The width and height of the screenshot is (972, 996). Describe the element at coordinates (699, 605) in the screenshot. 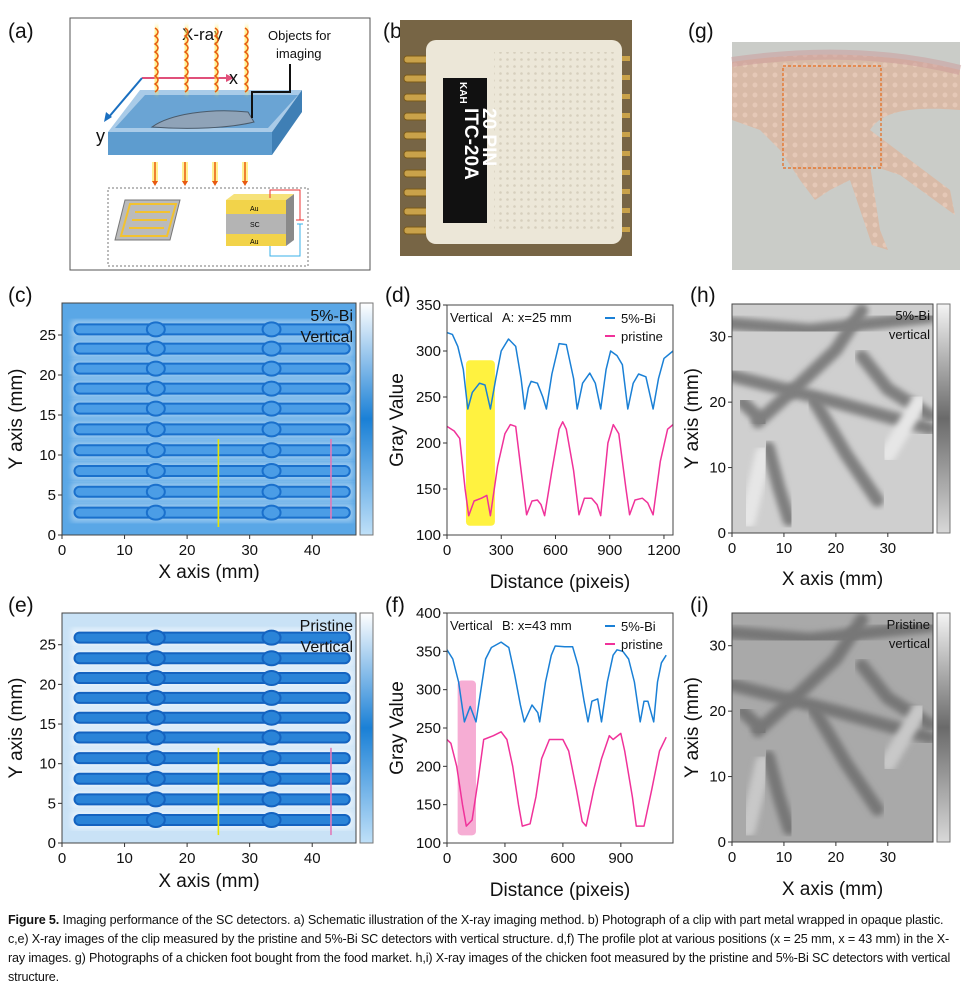

I see `panel-label-i: (i)` at that location.